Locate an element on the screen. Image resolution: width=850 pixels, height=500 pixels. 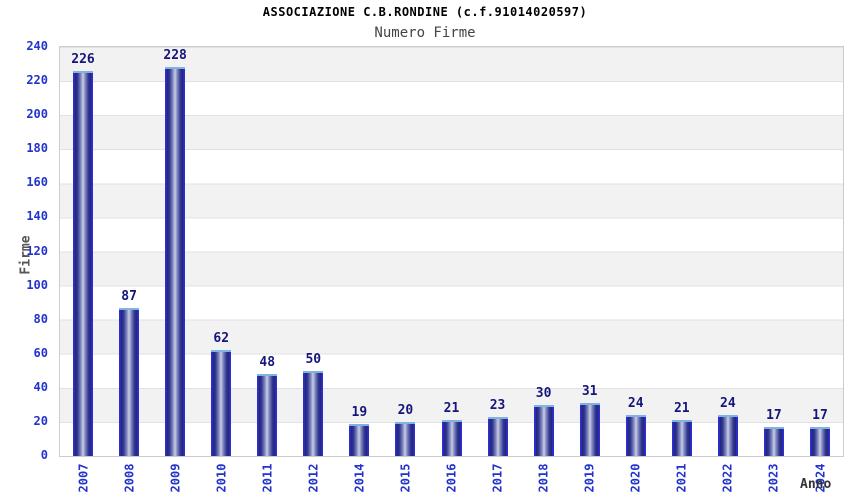
y-tick-label: 160 is located at coordinates (37, 182).